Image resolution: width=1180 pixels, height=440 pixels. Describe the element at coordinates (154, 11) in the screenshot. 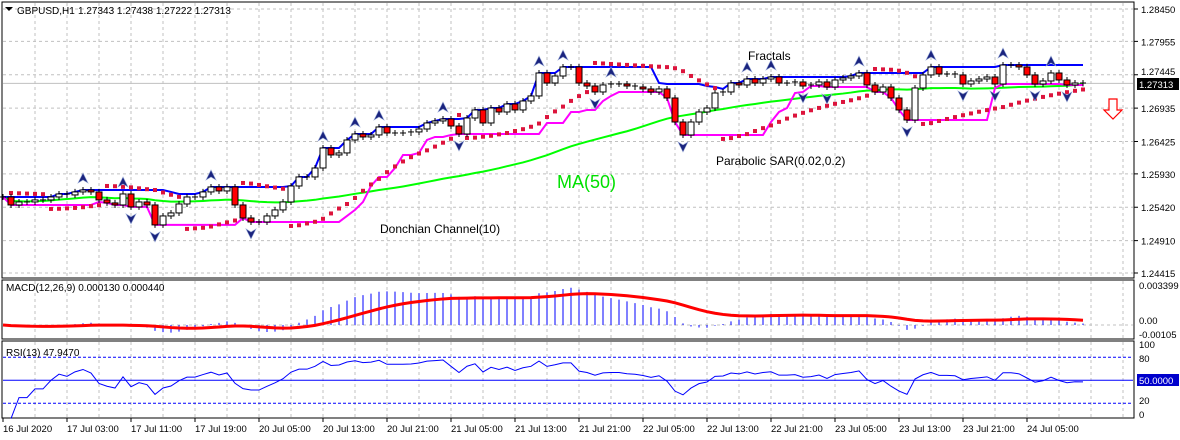

I see `ohlc-label: 1.27343 1.27438 1.27222 1.27313` at that location.